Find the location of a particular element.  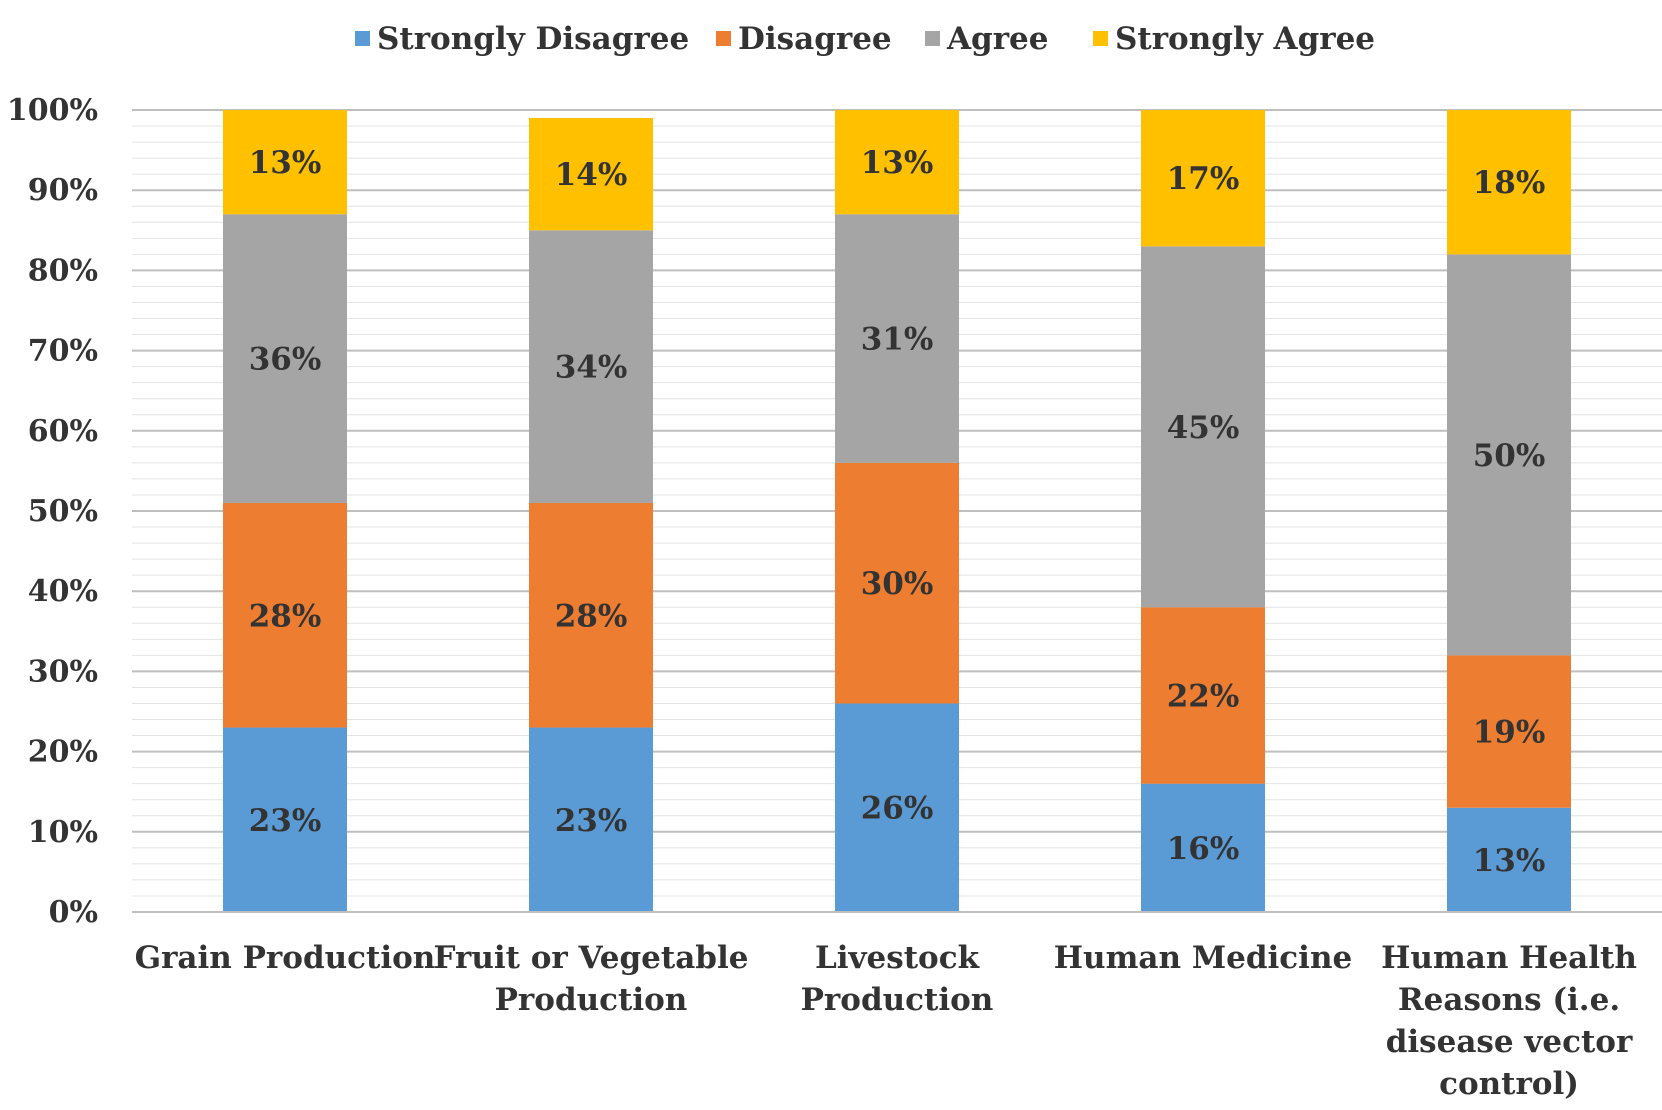

legend-label: Disagree is located at coordinates (815, 39).